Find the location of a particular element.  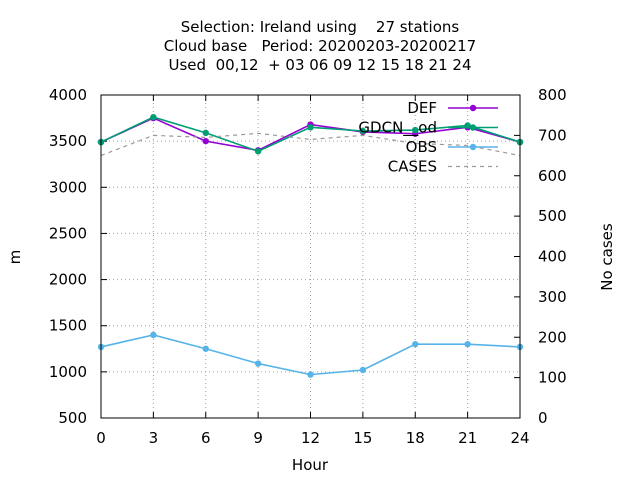

y-axis-label: m is located at coordinates (15, 257).